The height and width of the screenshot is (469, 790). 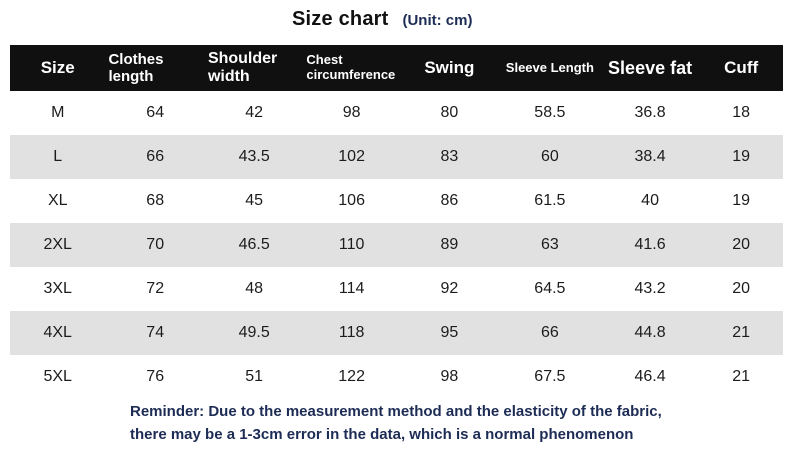 What do you see at coordinates (351, 288) in the screenshot?
I see `measurement-cell: 114` at bounding box center [351, 288].